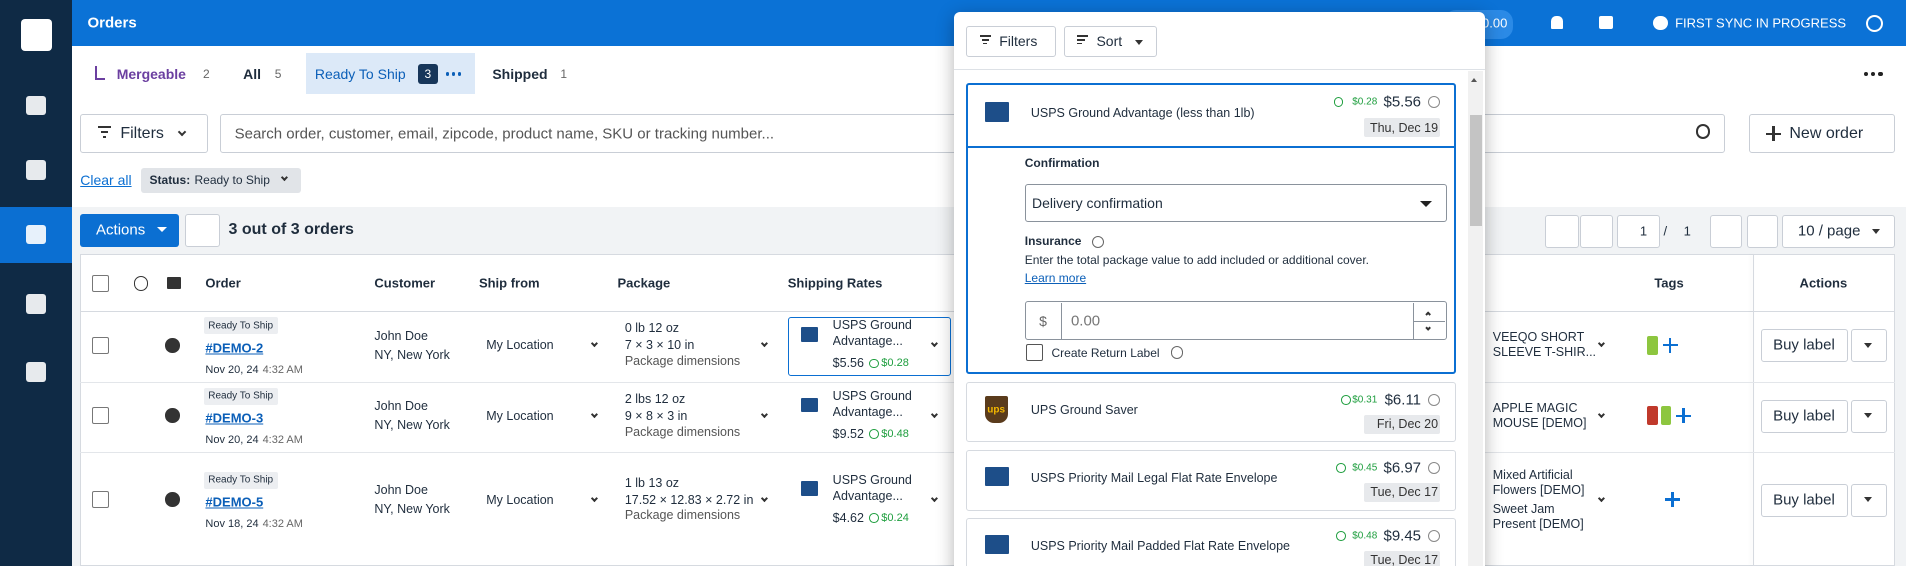 This screenshot has height=566, width=1906. Describe the element at coordinates (360, 74) in the screenshot. I see `tab-label: Ready To Ship` at that location.